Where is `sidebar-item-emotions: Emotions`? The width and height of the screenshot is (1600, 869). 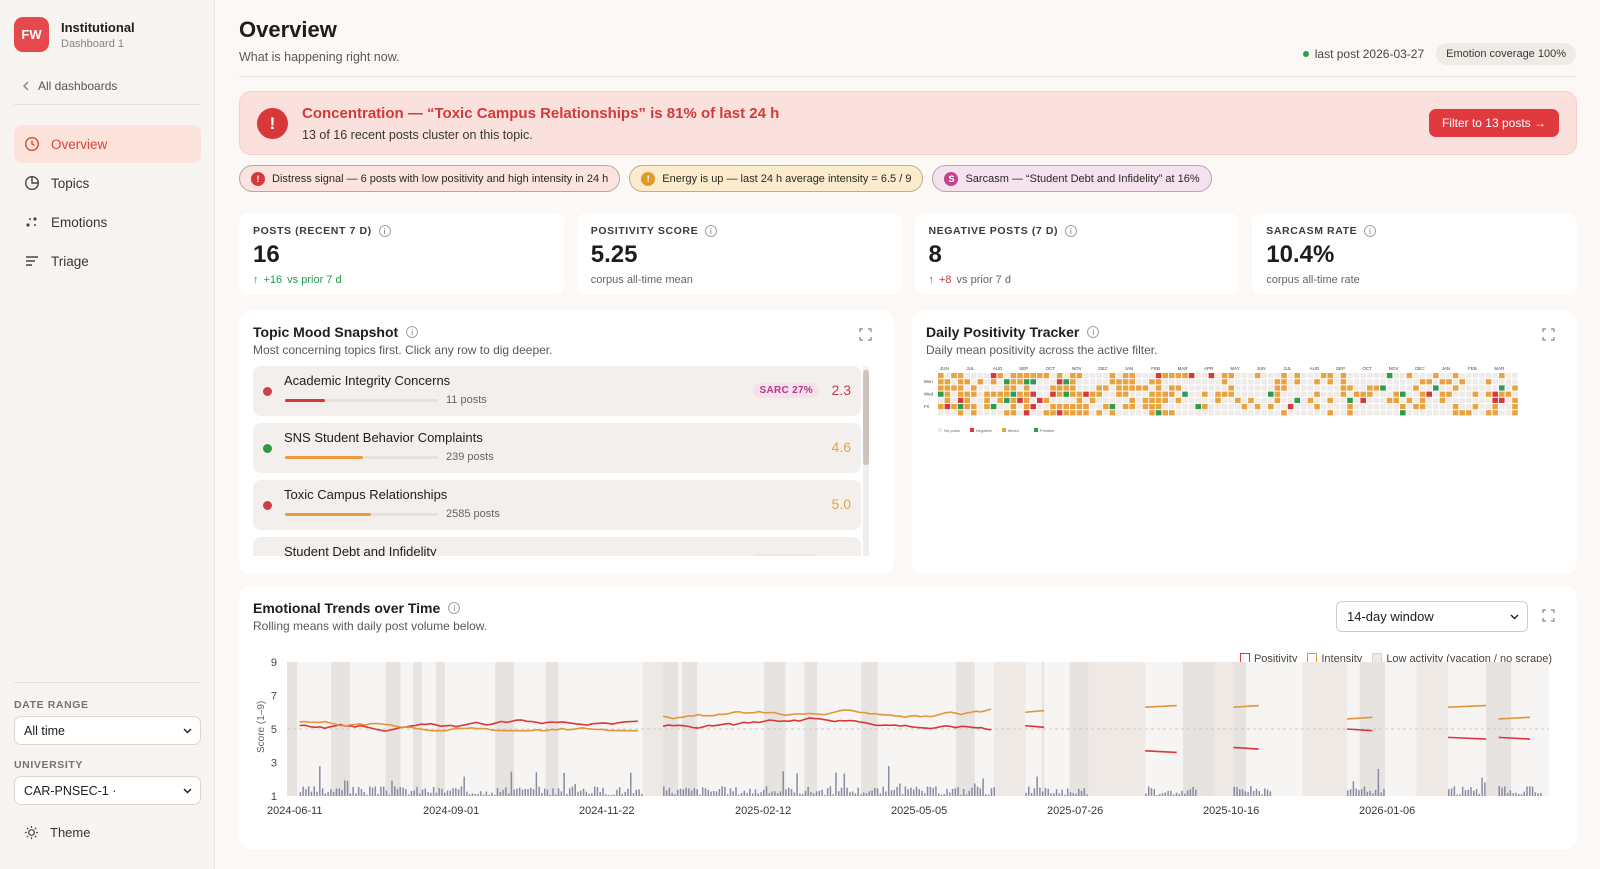
sidebar-item-emotions: Emotions is located at coordinates (107, 222).